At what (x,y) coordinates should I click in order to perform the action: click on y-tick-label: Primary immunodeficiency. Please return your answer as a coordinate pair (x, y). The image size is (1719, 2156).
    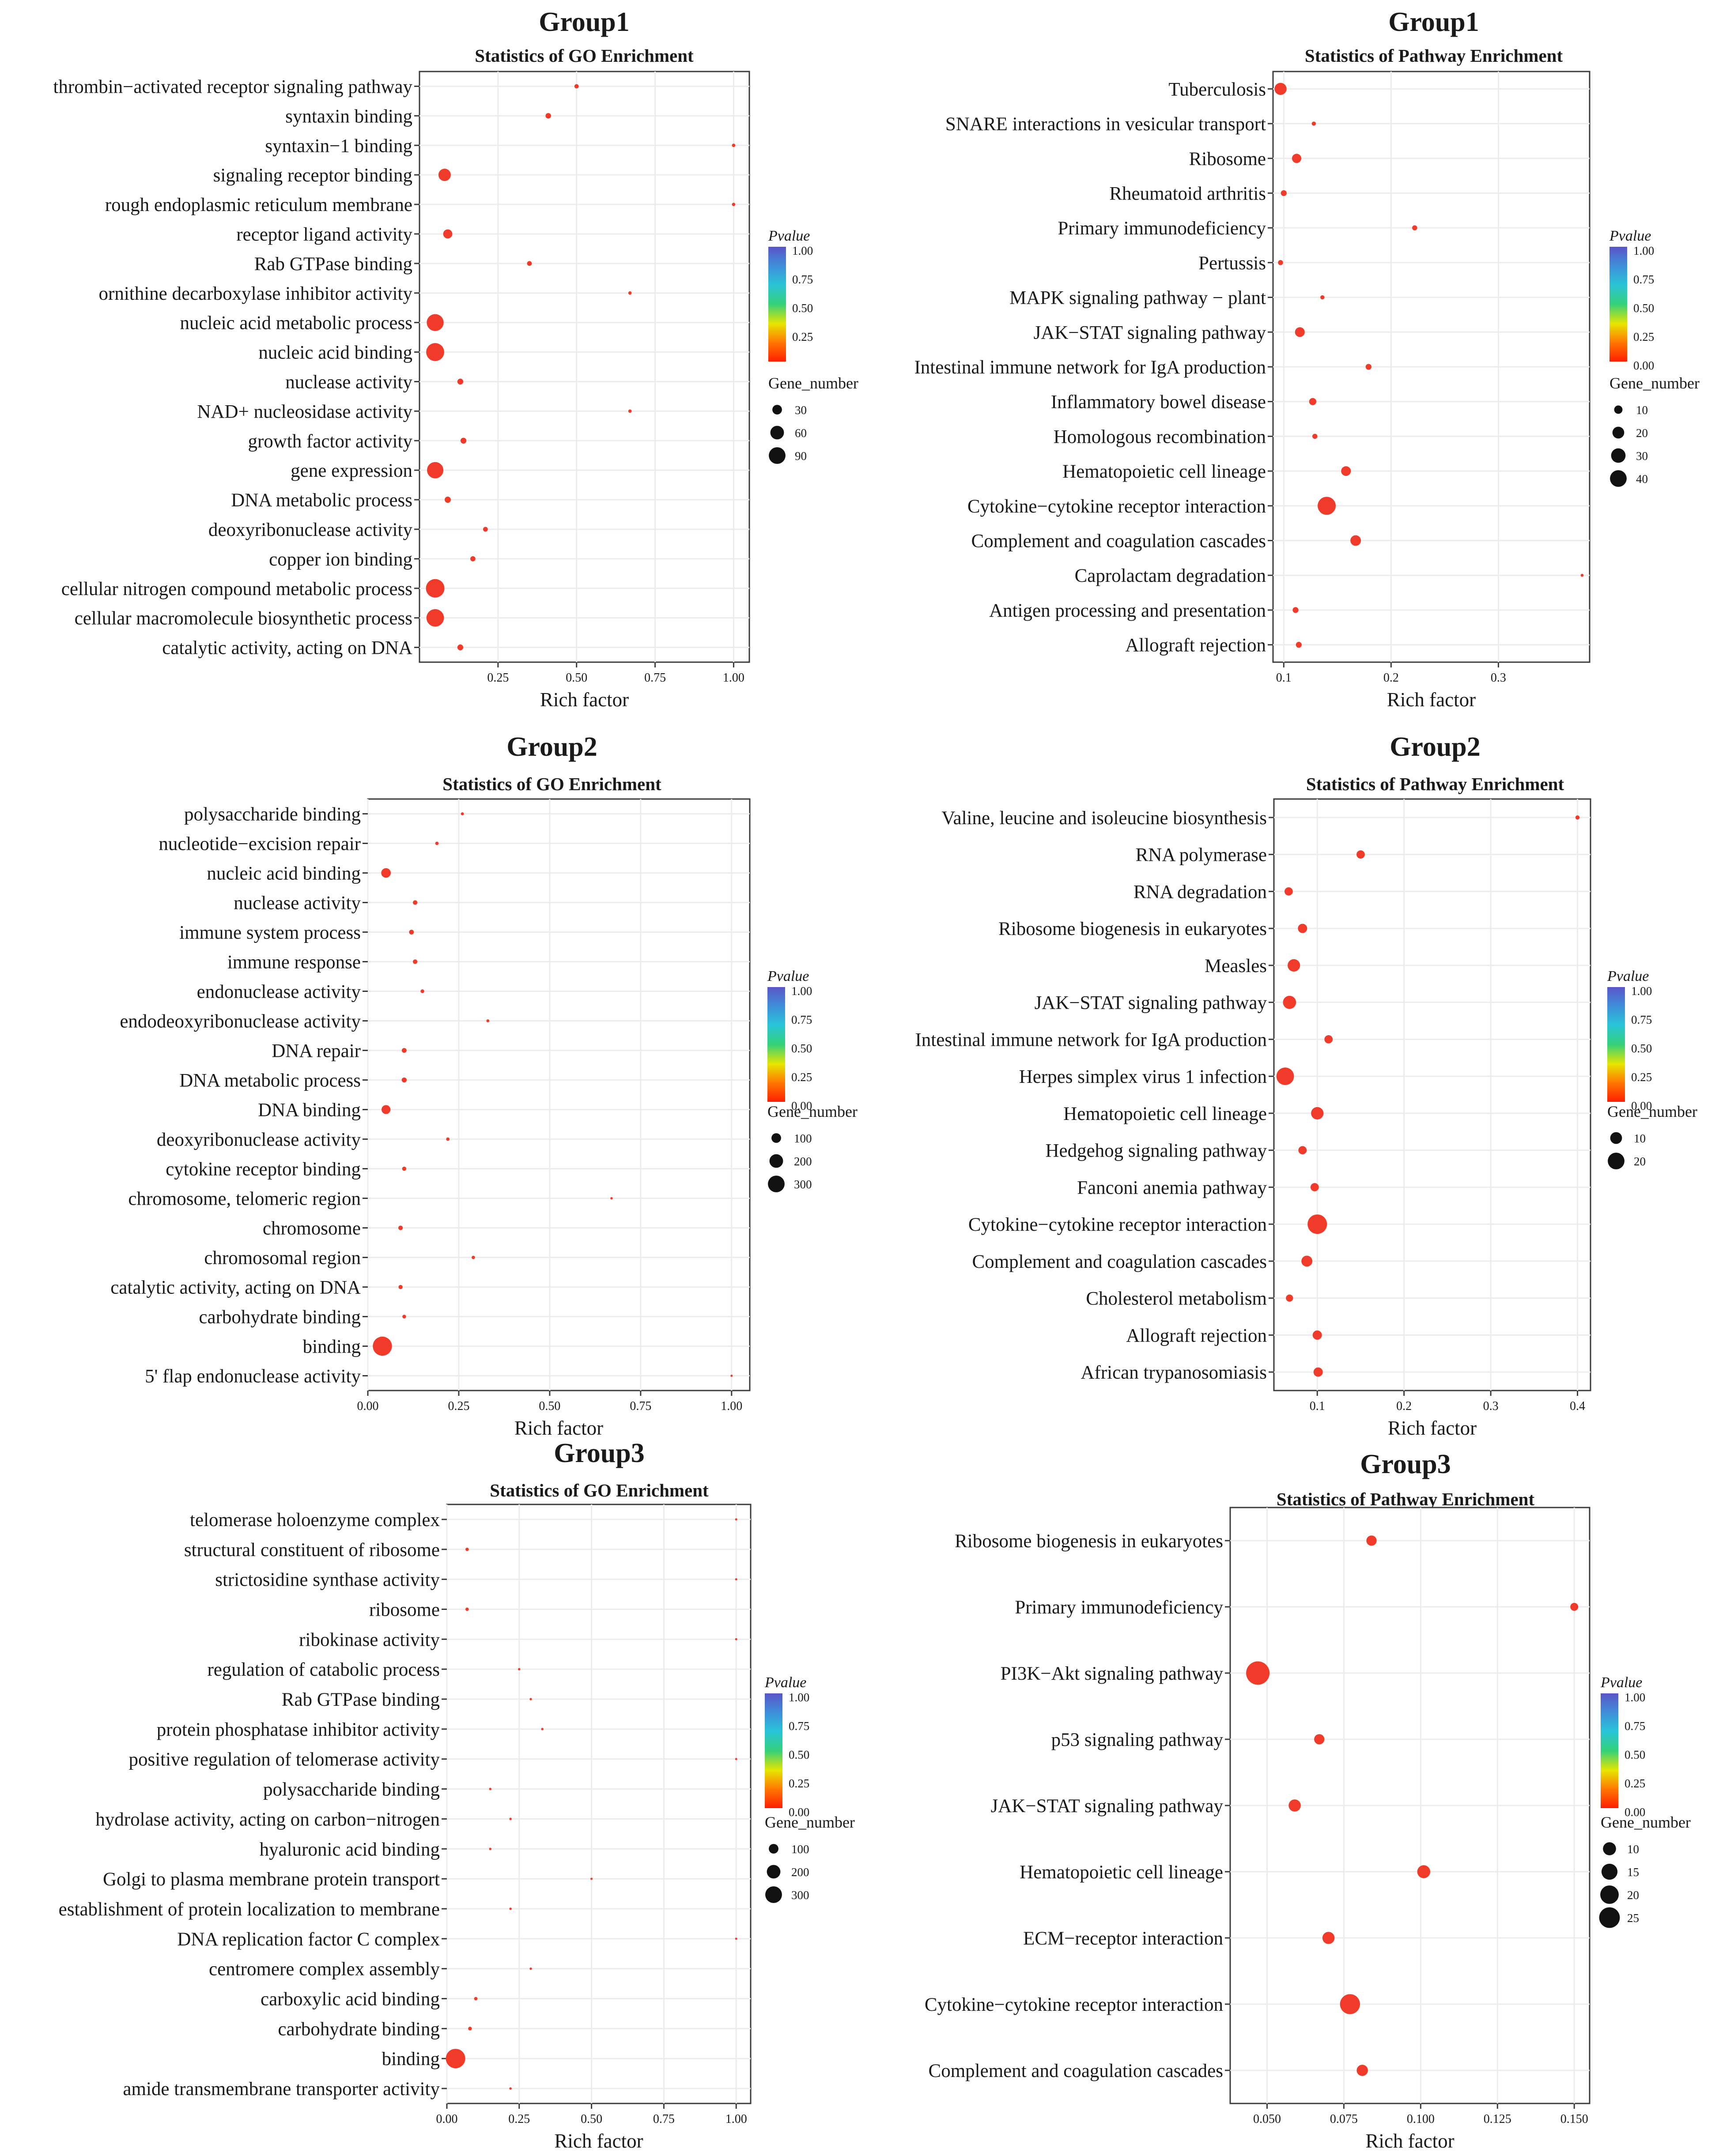
    Looking at the image, I should click on (1119, 1607).